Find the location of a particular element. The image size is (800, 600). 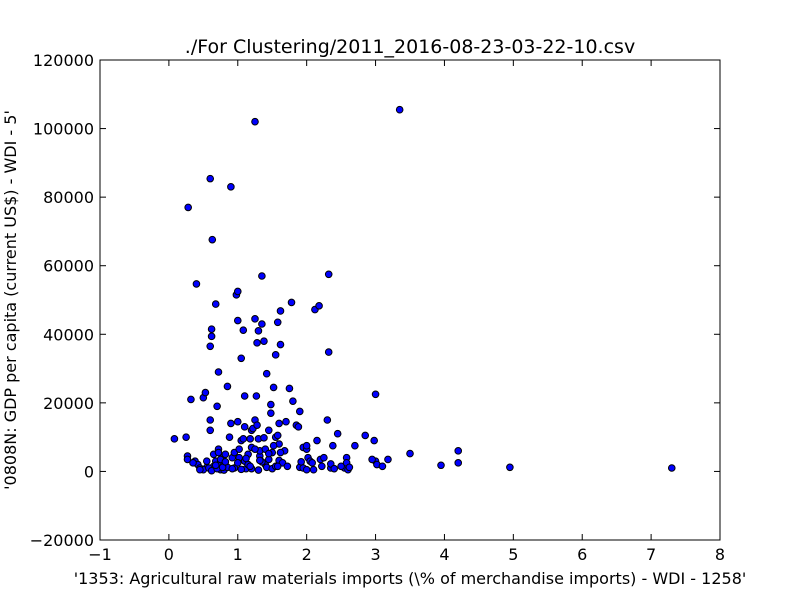

x-tick-label-0: −1 is located at coordinates (100, 554).